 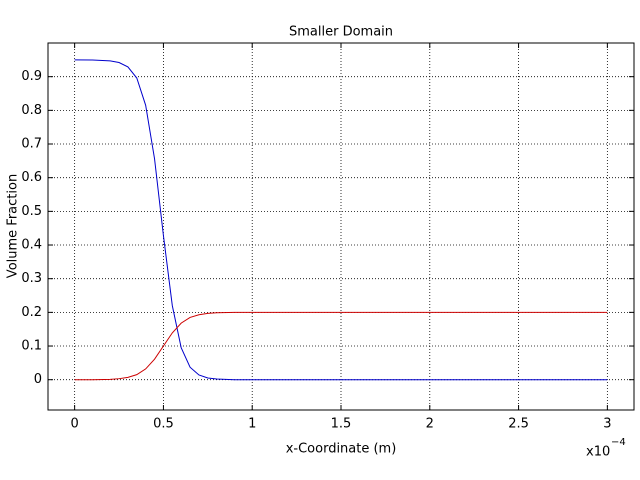 What do you see at coordinates (31, 346) in the screenshot?
I see `y-tick-label: 0.1` at bounding box center [31, 346].